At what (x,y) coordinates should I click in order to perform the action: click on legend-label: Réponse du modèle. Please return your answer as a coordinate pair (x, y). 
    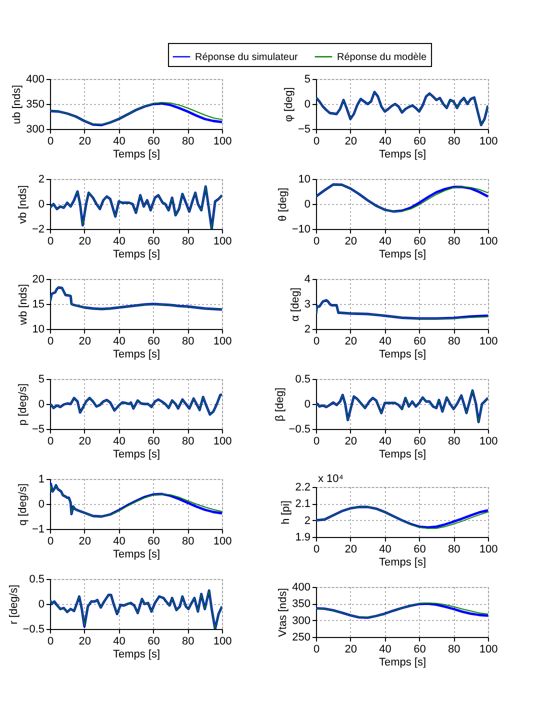
    Looking at the image, I should click on (382, 57).